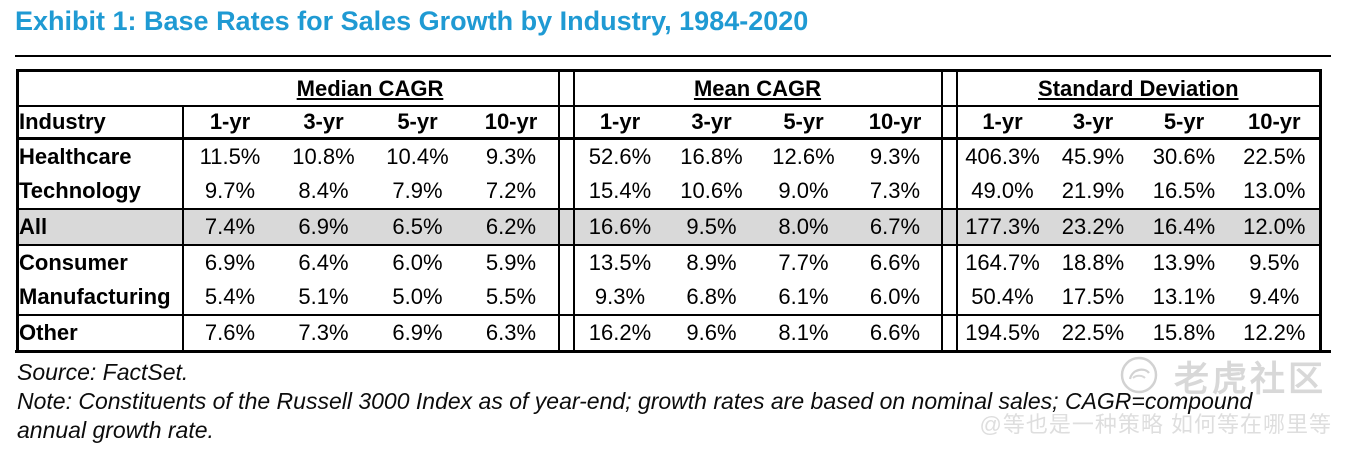  Describe the element at coordinates (229, 298) in the screenshot. I see `table-cell: 5.4%` at that location.